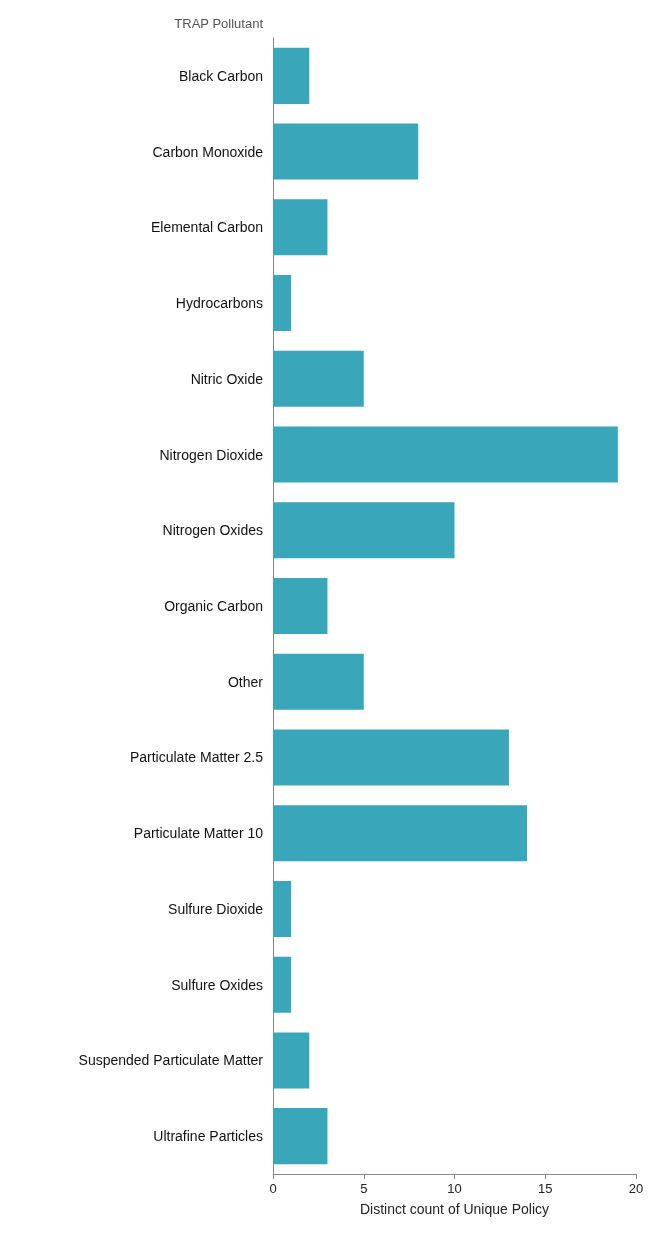 This screenshot has height=1244, width=666. I want to click on y-axis-title: TRAP Pollutant, so click(219, 23).